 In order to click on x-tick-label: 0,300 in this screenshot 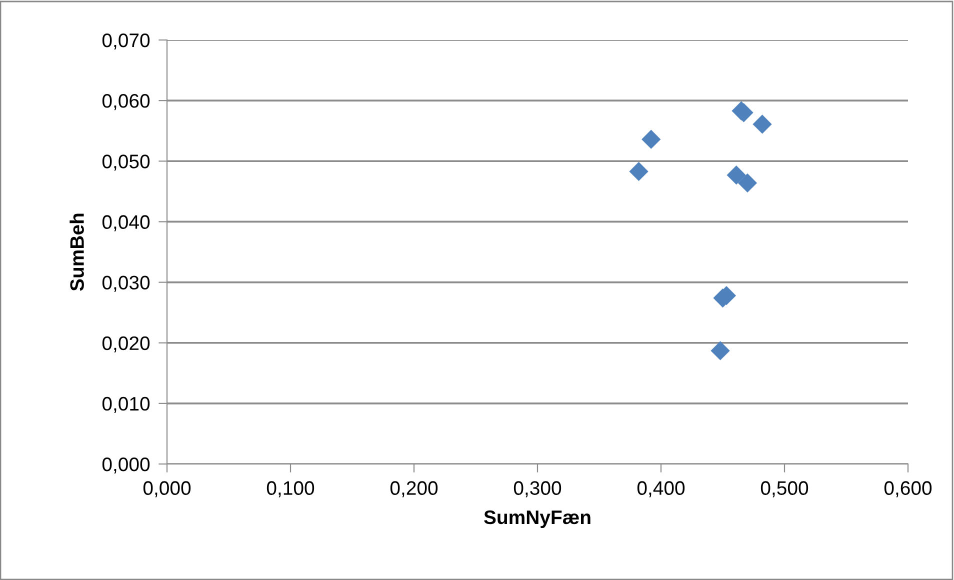, I will do `click(538, 489)`.